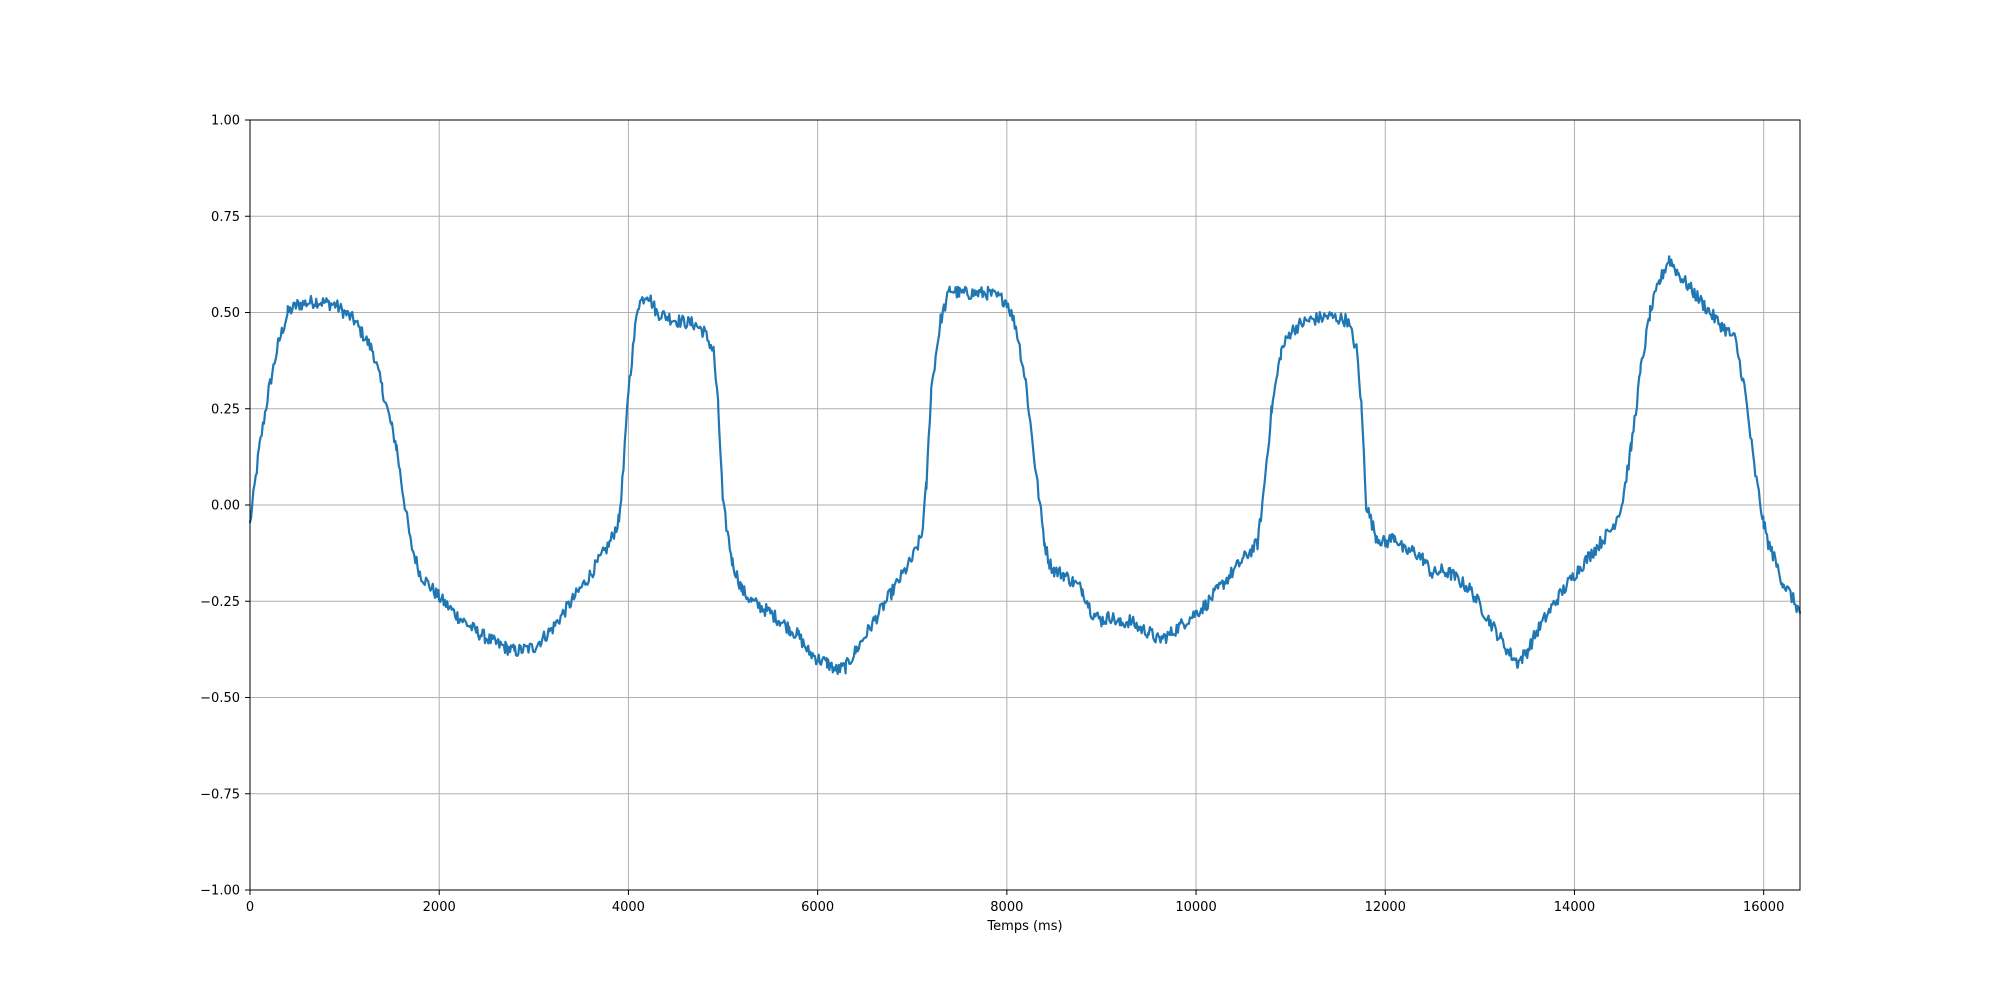  I want to click on y-tick-label: −1.00, so click(220, 891).